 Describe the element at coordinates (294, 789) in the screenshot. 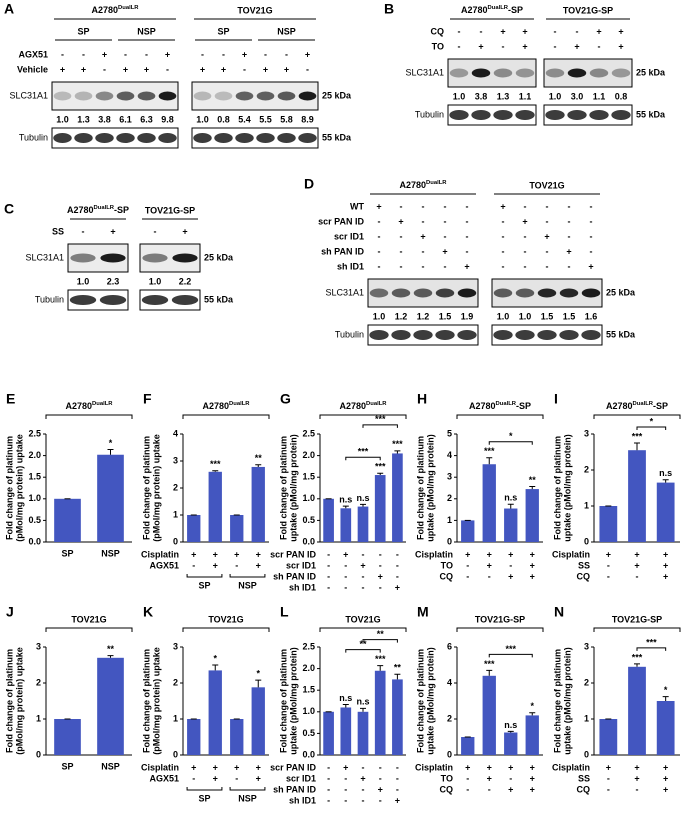

I see `condition-name: sh PAN ID` at that location.